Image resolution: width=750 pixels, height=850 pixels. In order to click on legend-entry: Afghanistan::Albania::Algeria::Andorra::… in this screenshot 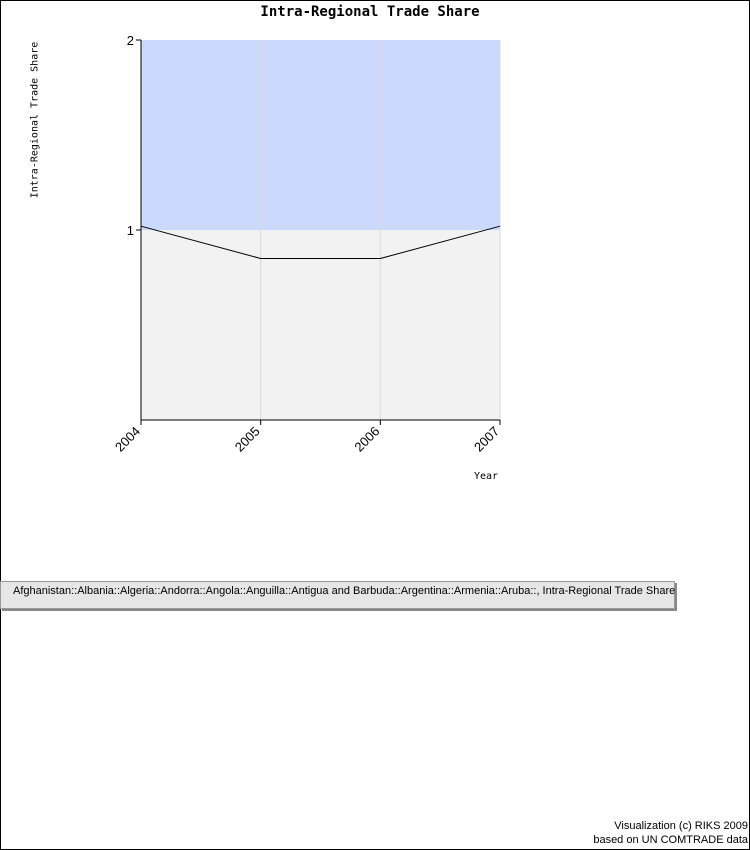, I will do `click(344, 591)`.